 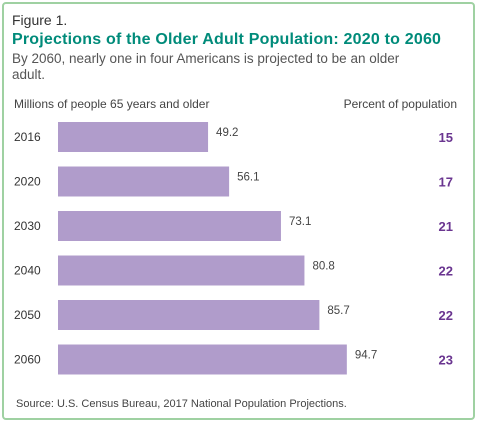 I want to click on percent-label-2030: 21, so click(x=446, y=226).